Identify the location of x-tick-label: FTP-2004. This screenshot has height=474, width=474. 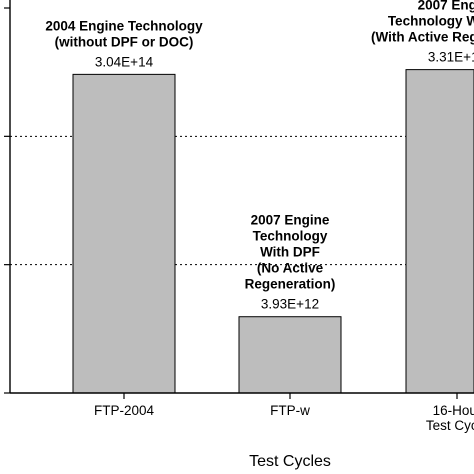
(124, 410).